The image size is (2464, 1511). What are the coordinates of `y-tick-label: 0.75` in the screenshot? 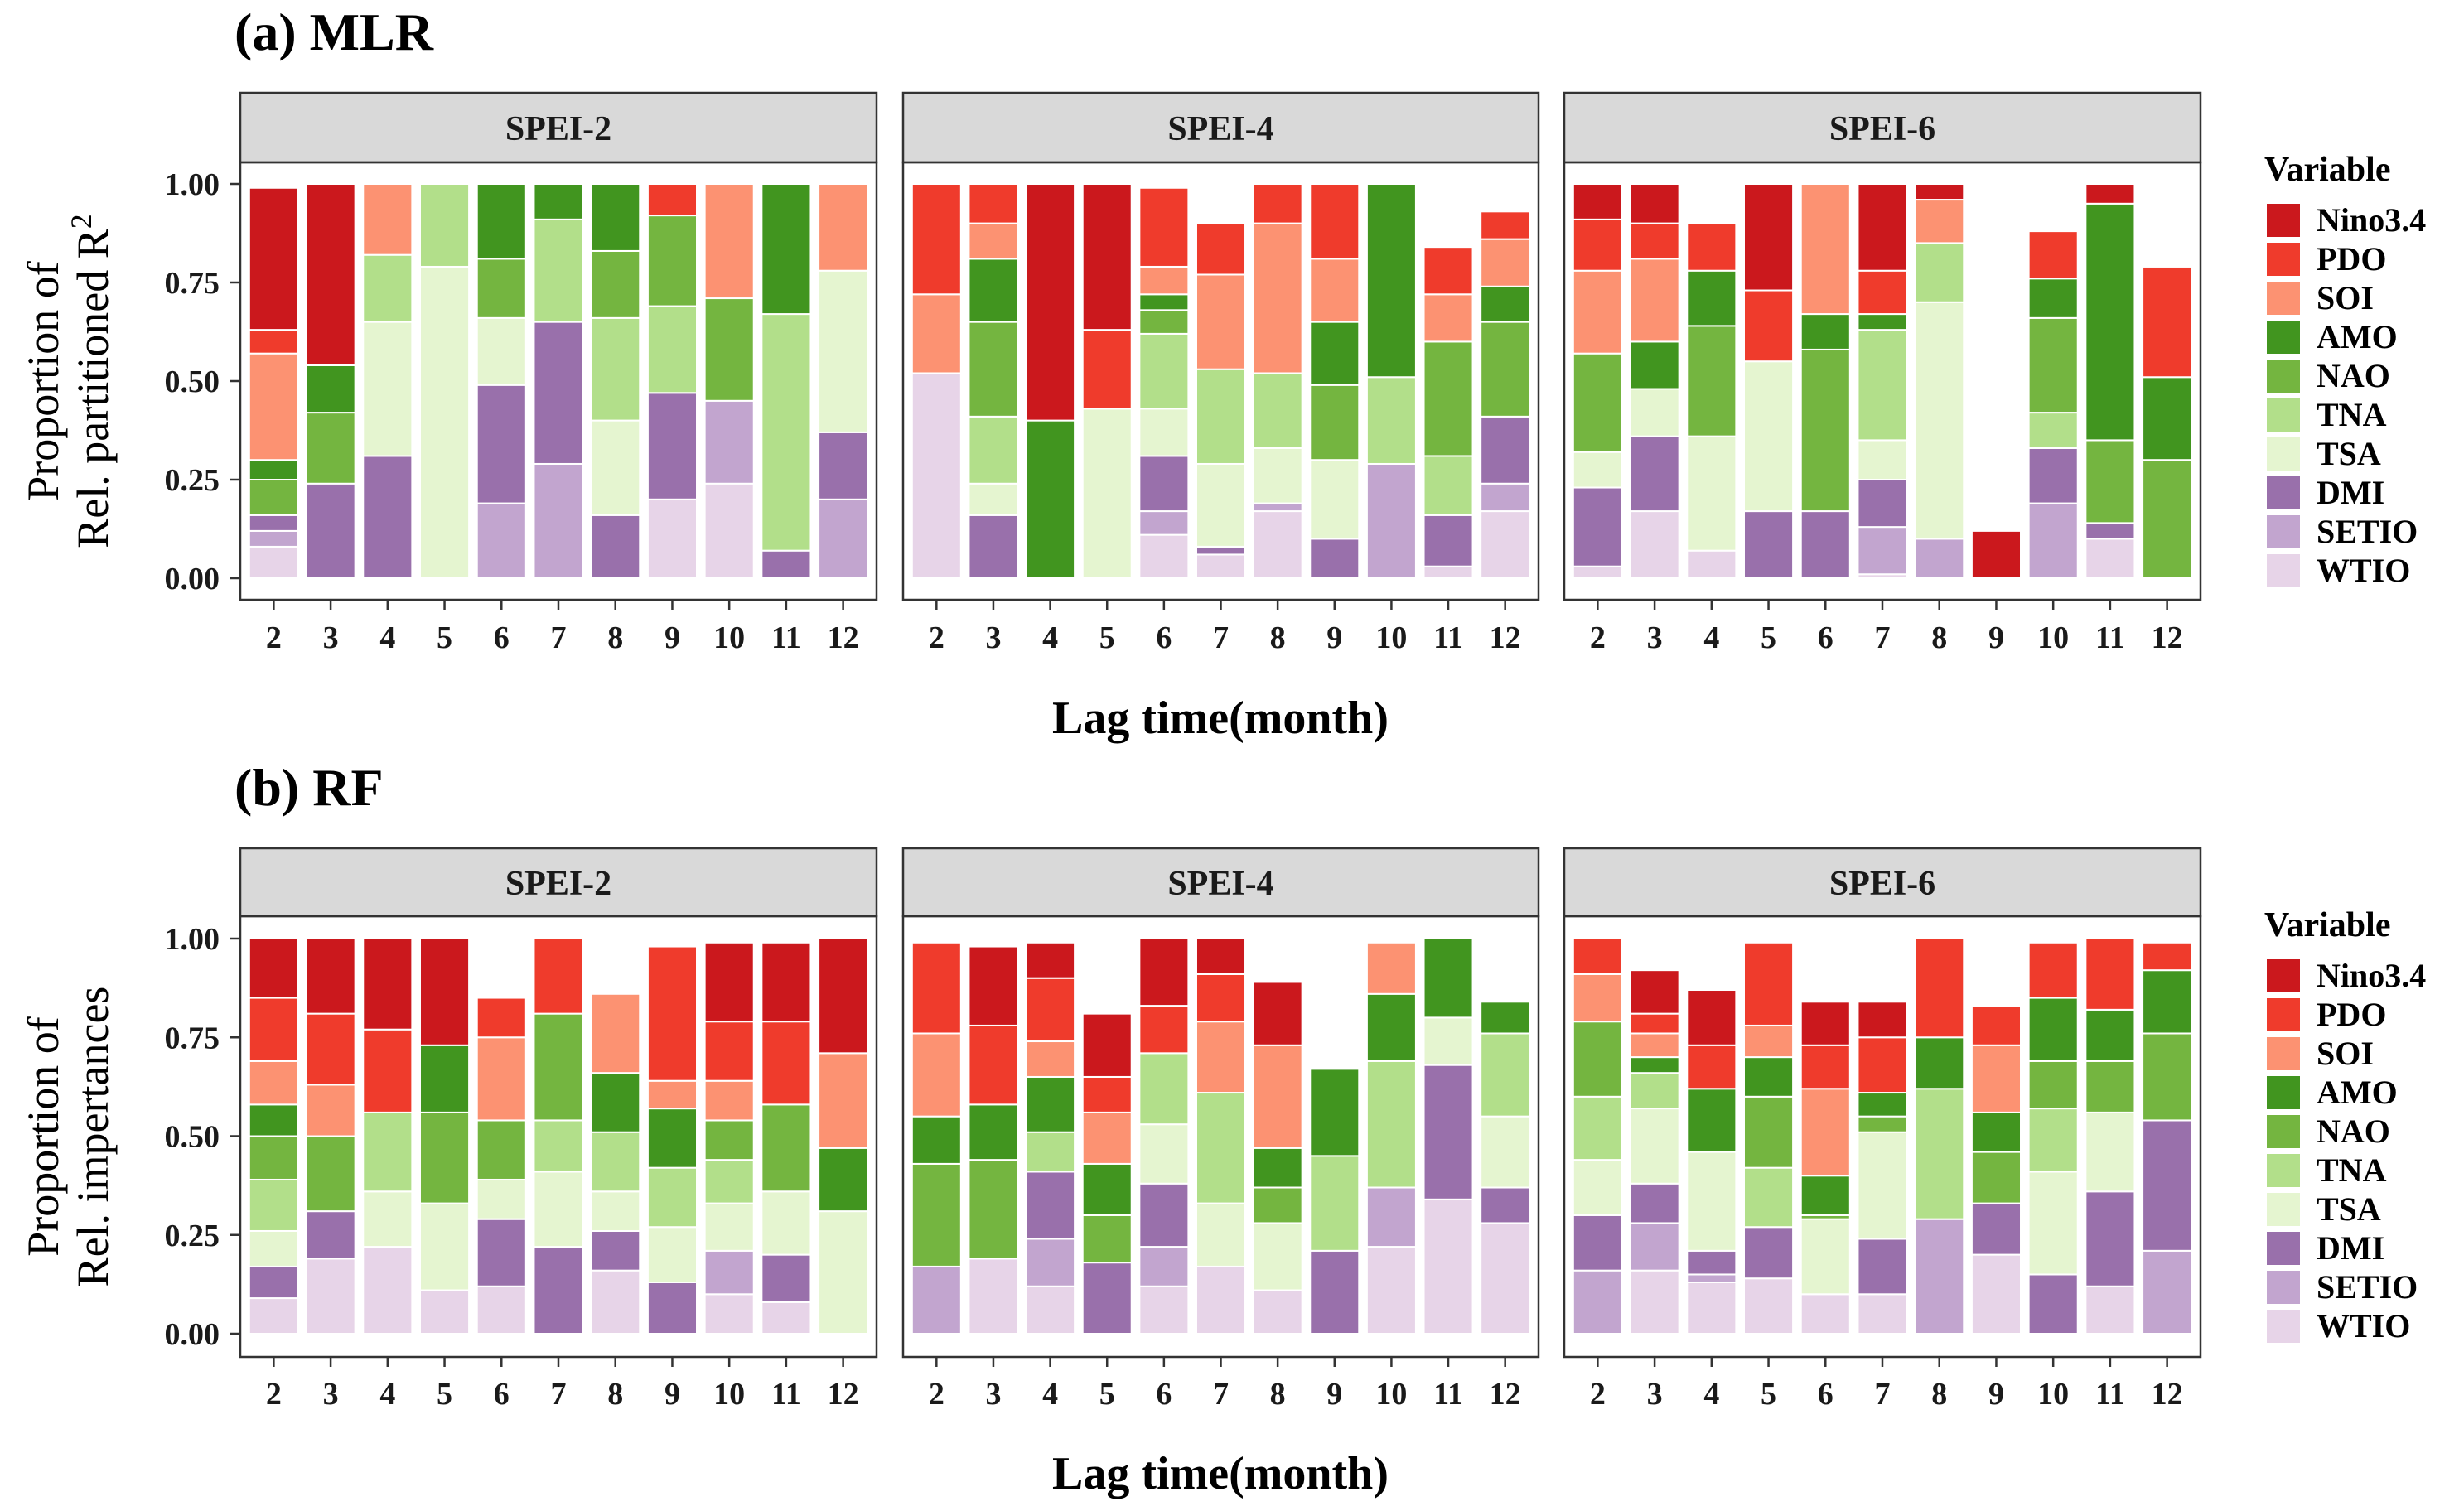 It's located at (192, 283).